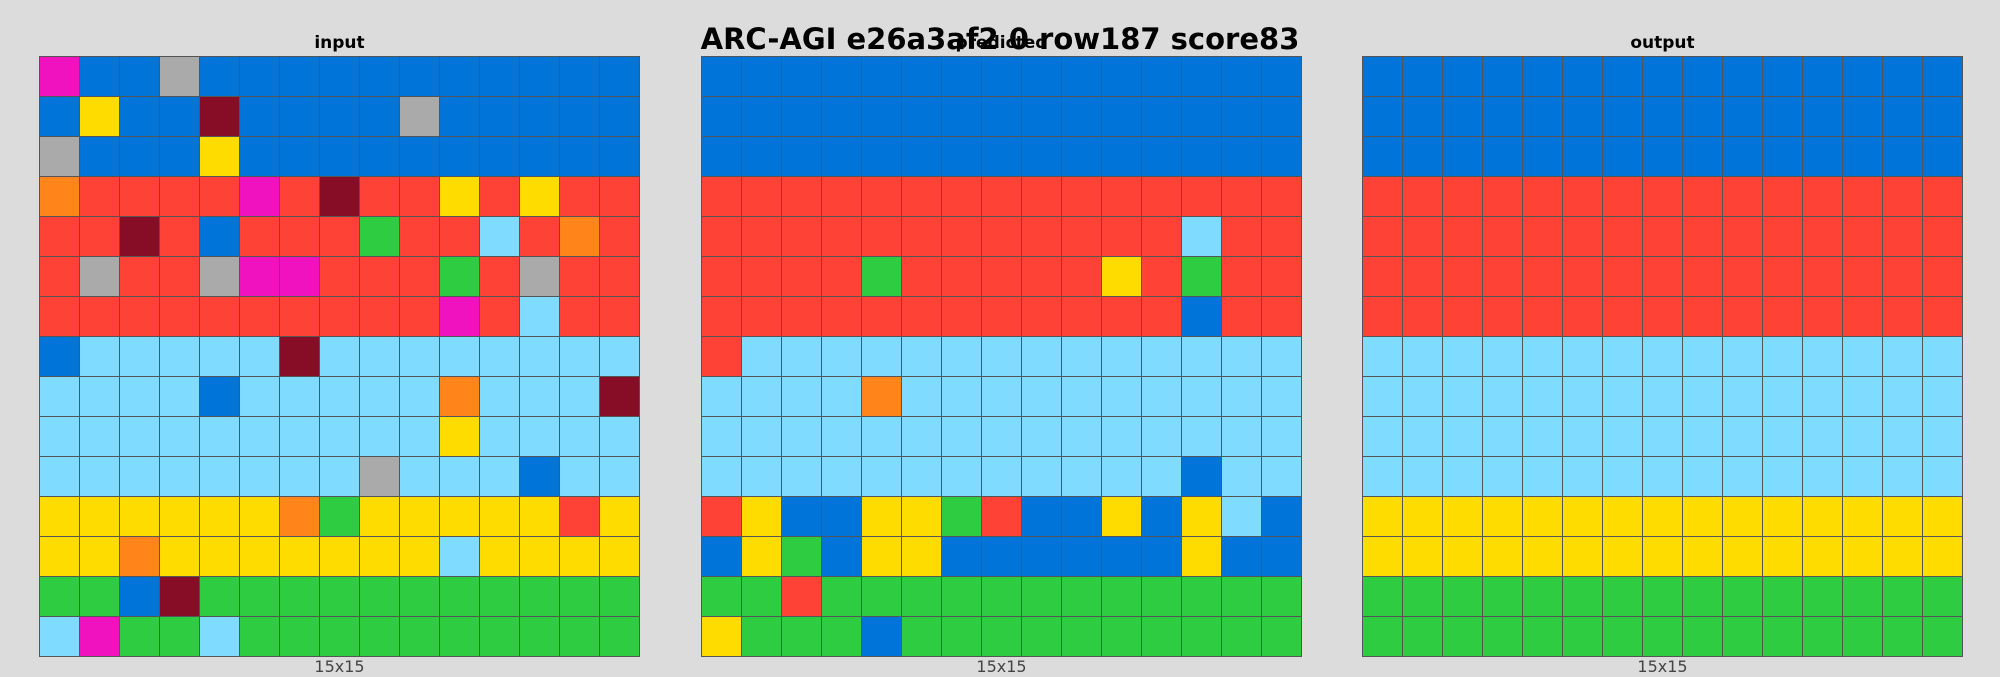 This screenshot has height=677, width=2000. What do you see at coordinates (1000, 39) in the screenshot?
I see `page-title: ARC-AGI e26a3af2 0 row187 score83` at bounding box center [1000, 39].